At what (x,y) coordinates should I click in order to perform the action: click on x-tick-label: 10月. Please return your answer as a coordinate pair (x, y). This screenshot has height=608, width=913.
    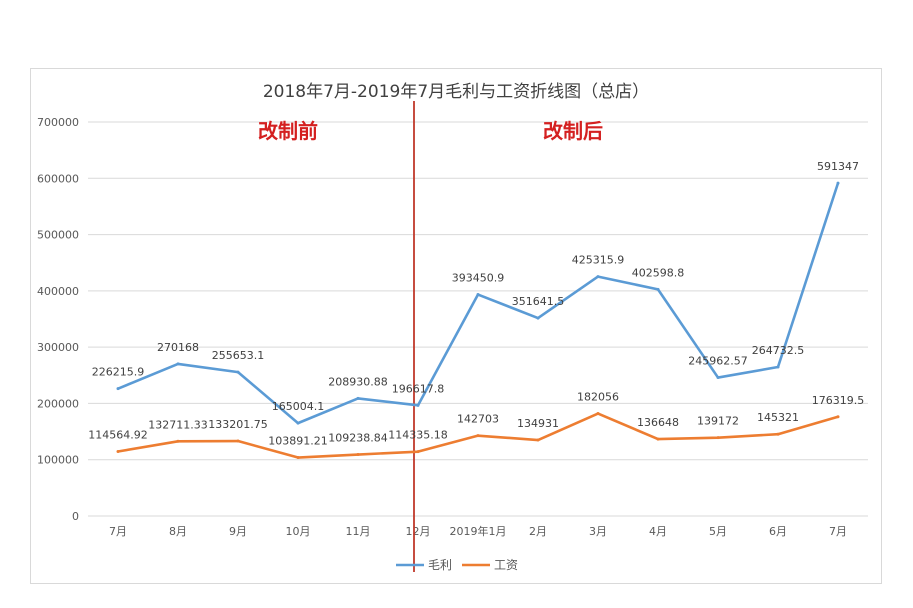
    Looking at the image, I should click on (298, 531).